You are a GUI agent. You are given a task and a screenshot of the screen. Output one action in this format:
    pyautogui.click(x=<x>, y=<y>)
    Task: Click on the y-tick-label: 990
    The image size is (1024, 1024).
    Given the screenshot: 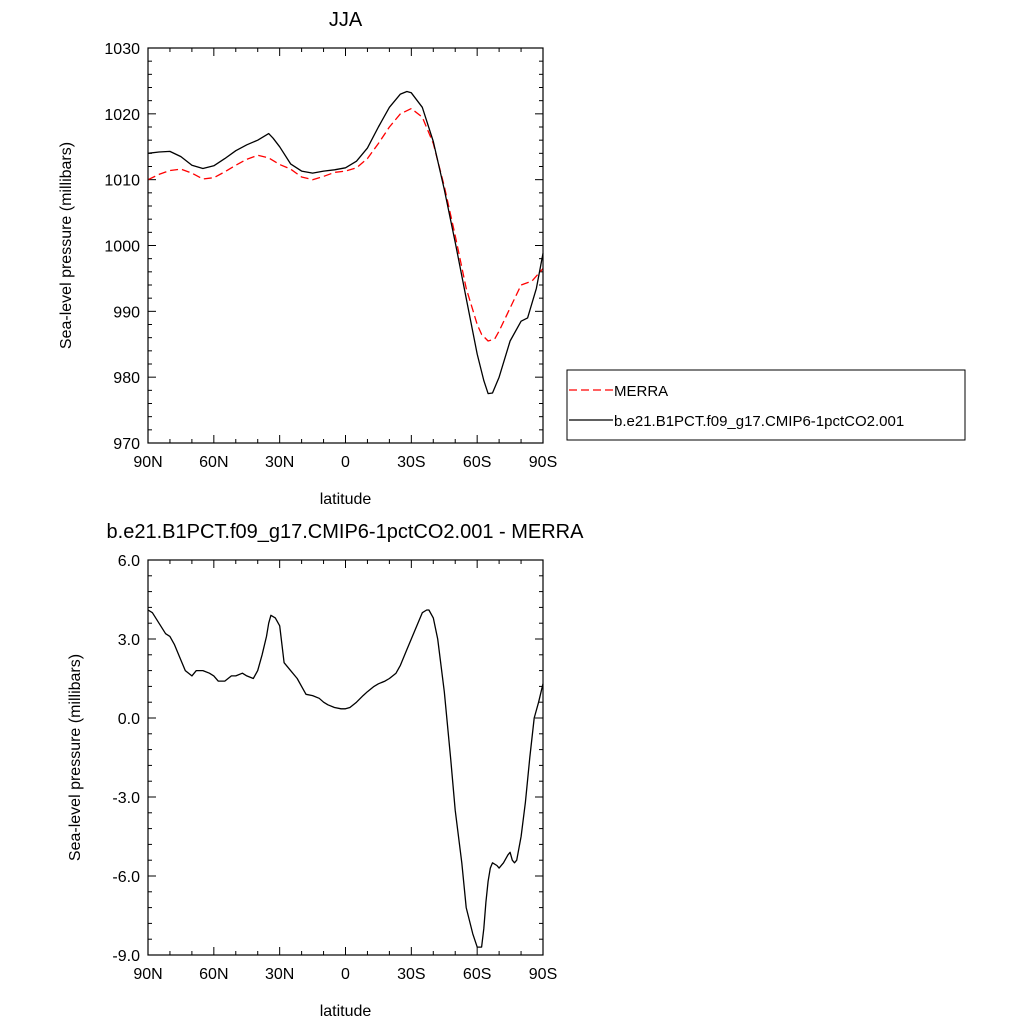 What is the action you would take?
    pyautogui.click(x=126, y=312)
    